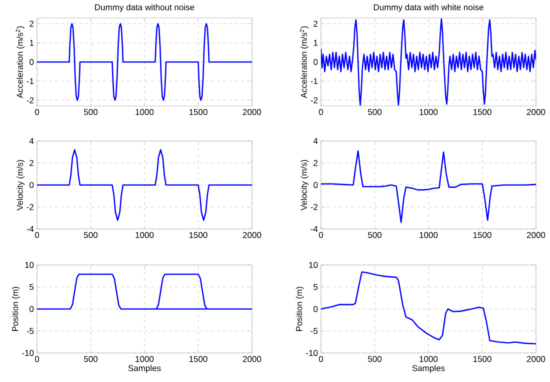  I want to click on chart-title: Dummy data without noise, so click(144, 8).